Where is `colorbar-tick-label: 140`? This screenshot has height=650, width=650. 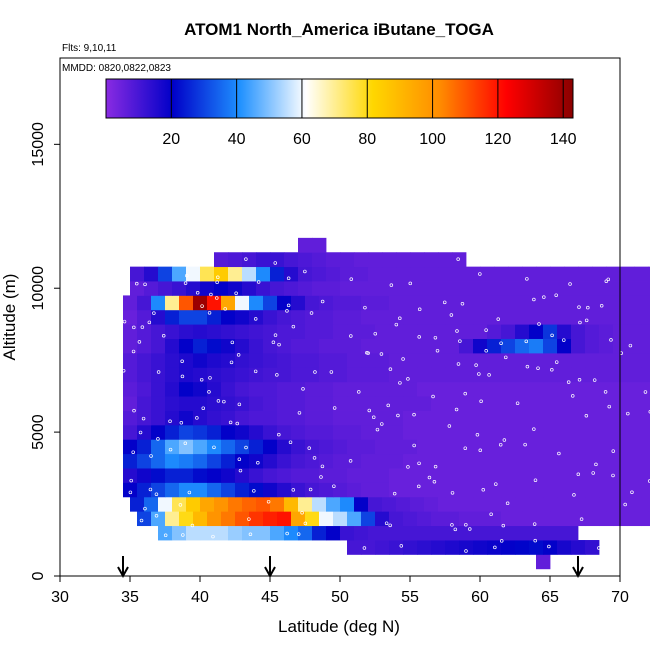 colorbar-tick-label: 140 is located at coordinates (563, 139).